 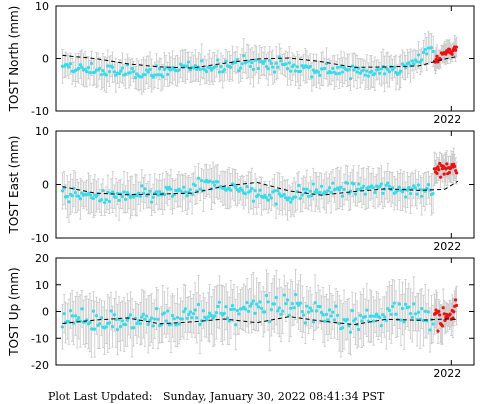 I want to click on north-recent-point, so click(x=437, y=56).